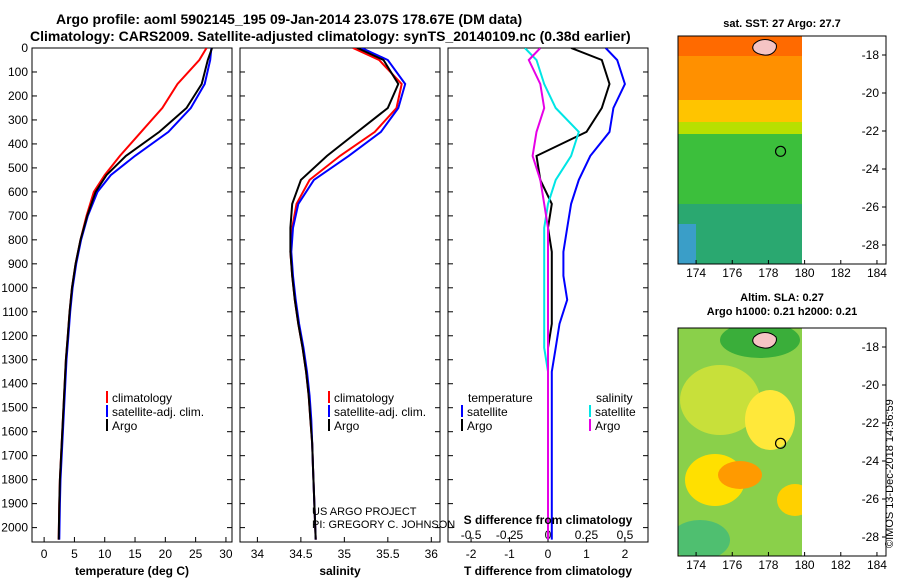 This screenshot has width=900, height=580. What do you see at coordinates (135, 554) in the screenshot?
I see `x-tick-label: 15` at bounding box center [135, 554].